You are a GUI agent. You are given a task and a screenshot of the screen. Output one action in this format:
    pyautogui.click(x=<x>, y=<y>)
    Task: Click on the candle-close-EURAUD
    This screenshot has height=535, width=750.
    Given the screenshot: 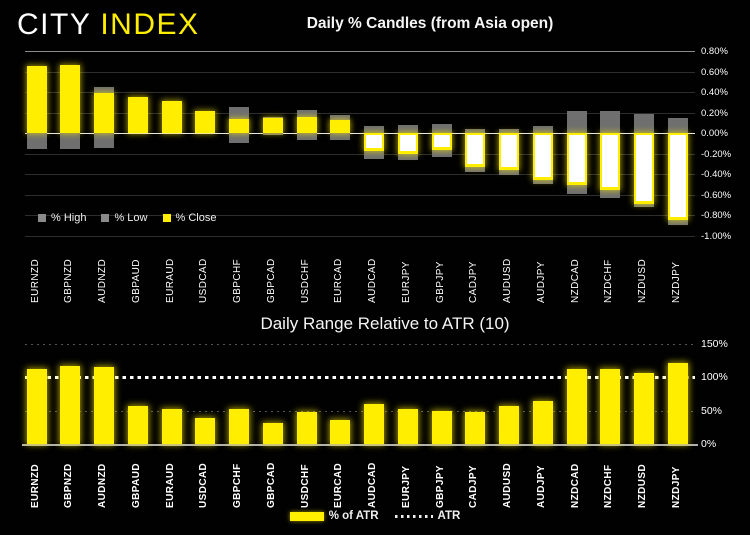 What is the action you would take?
    pyautogui.click(x=171, y=117)
    